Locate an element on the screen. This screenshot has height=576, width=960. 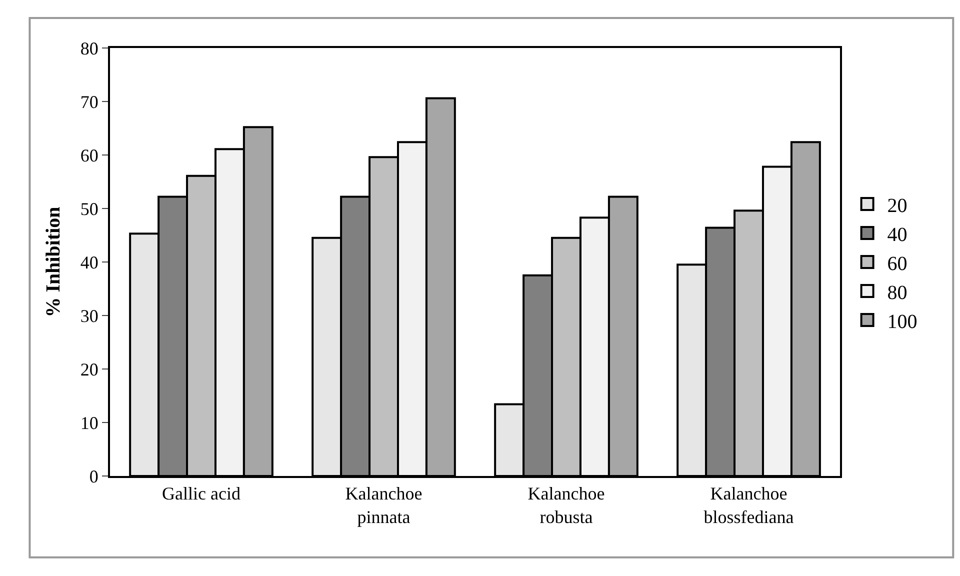
y-tick-label: 80 is located at coordinates (89, 48).